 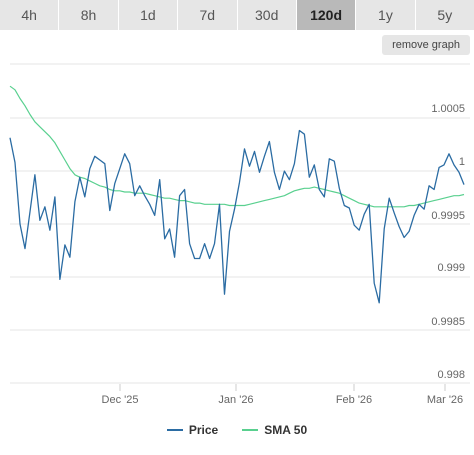 I want to click on tab-30d: 30d, so click(x=267, y=15).